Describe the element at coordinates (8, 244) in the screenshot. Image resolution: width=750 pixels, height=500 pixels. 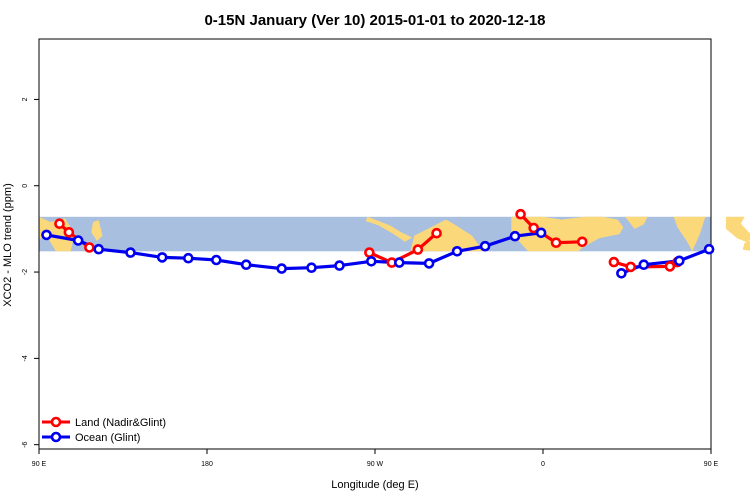
I see `y-axis-label: XCO2 - MLO trend (ppm)` at that location.